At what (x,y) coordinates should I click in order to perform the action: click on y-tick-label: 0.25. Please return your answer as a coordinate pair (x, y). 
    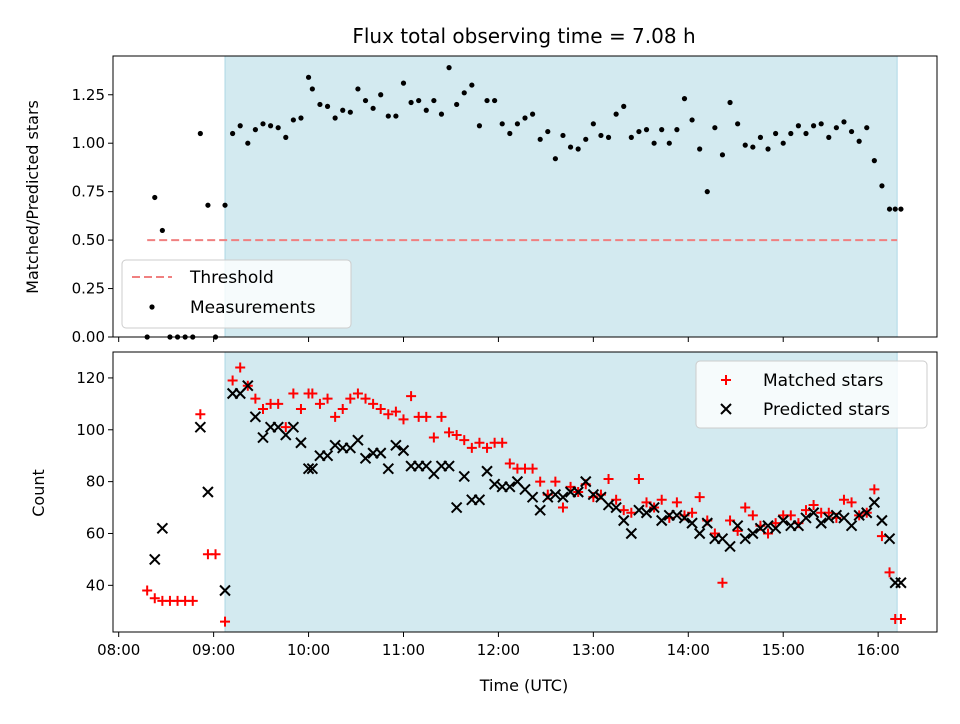
    Looking at the image, I should click on (88, 289).